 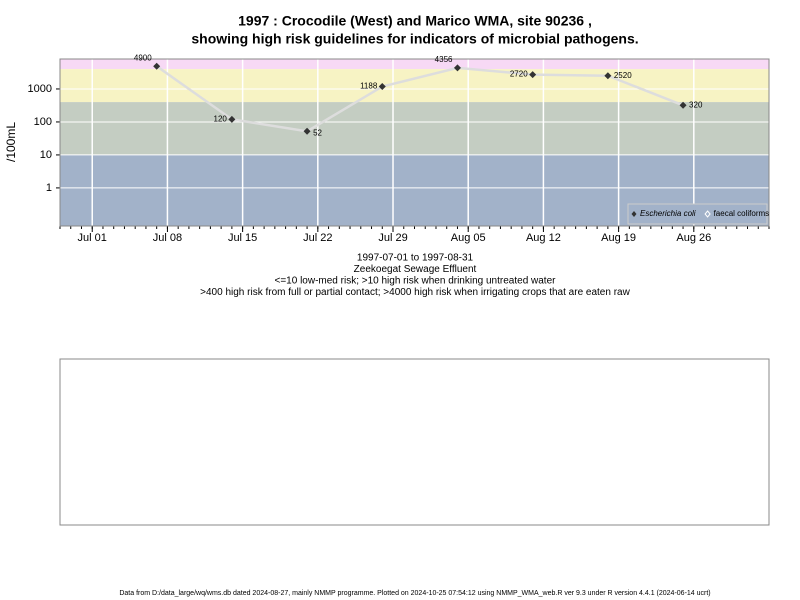 What do you see at coordinates (696, 104) in the screenshot?
I see `data-label: 320` at bounding box center [696, 104].